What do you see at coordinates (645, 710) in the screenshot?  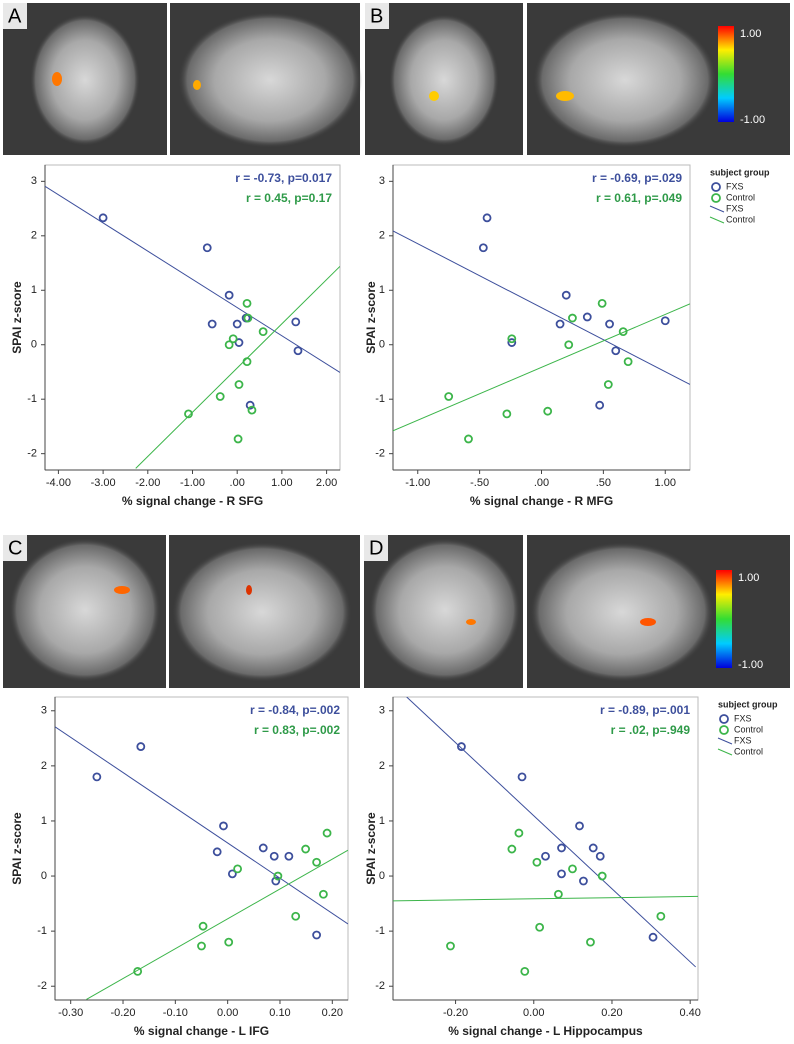 I see `annotation: r = -0.89, p=.001` at bounding box center [645, 710].